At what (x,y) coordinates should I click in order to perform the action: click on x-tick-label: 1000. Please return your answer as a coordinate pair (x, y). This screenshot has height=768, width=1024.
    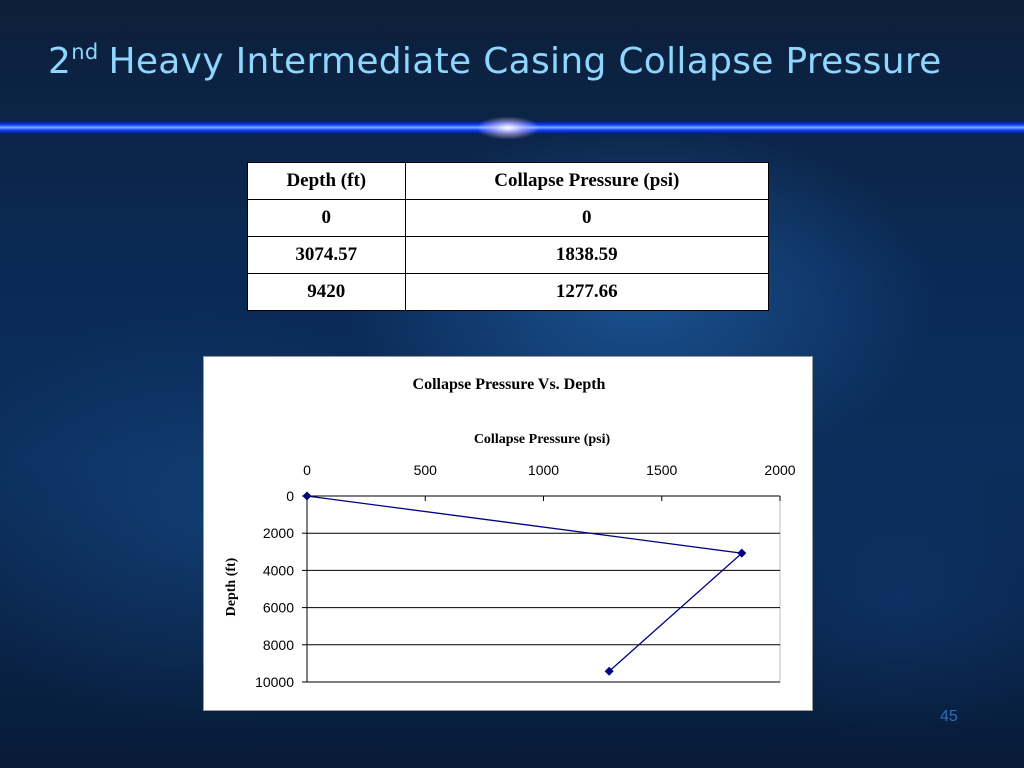
    Looking at the image, I should click on (543, 470).